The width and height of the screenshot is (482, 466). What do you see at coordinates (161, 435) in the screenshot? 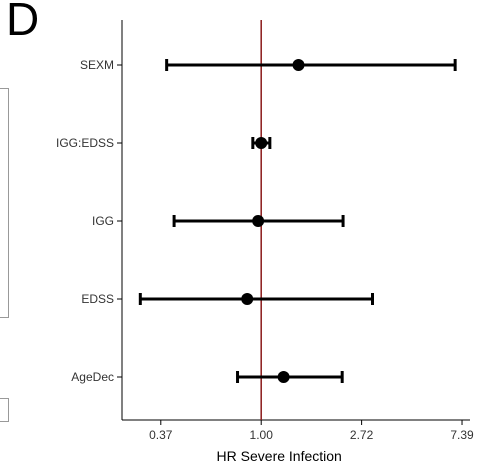
I see `x-tick-label: 0.37` at bounding box center [161, 435].